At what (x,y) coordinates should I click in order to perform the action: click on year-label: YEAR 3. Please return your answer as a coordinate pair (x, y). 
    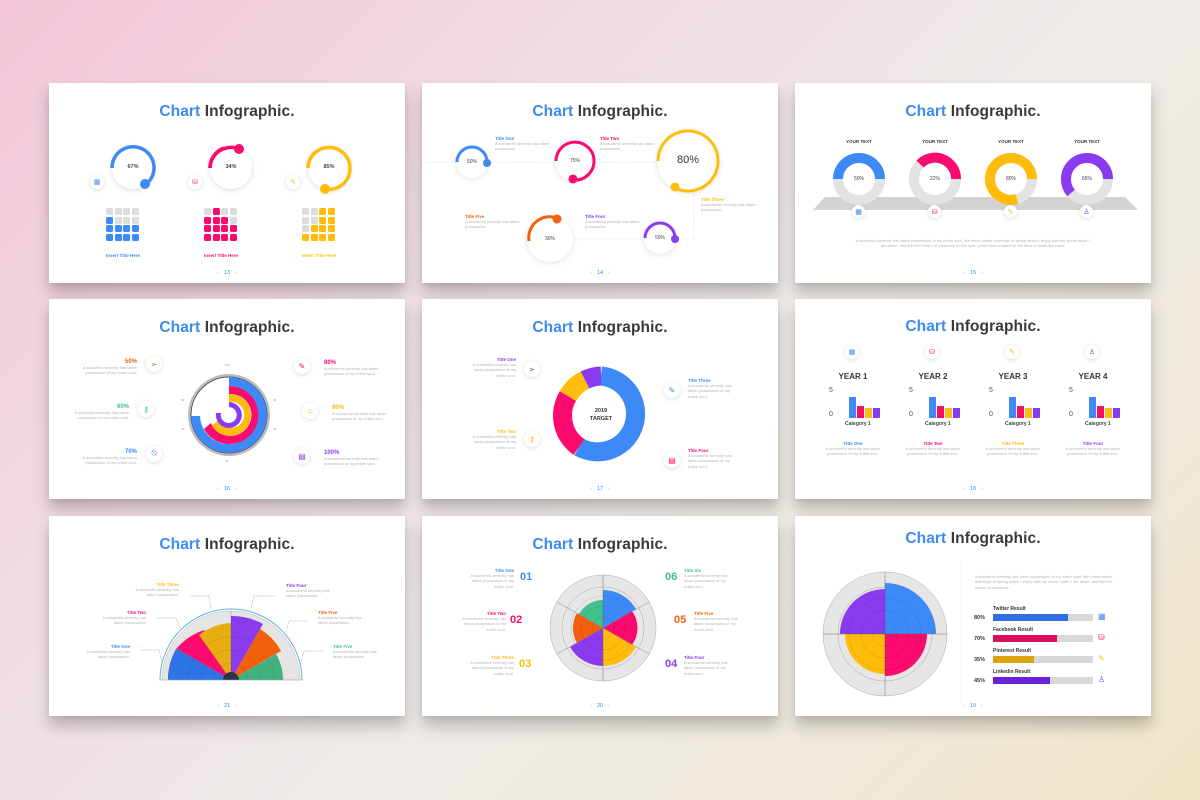
    Looking at the image, I should click on (1013, 376).